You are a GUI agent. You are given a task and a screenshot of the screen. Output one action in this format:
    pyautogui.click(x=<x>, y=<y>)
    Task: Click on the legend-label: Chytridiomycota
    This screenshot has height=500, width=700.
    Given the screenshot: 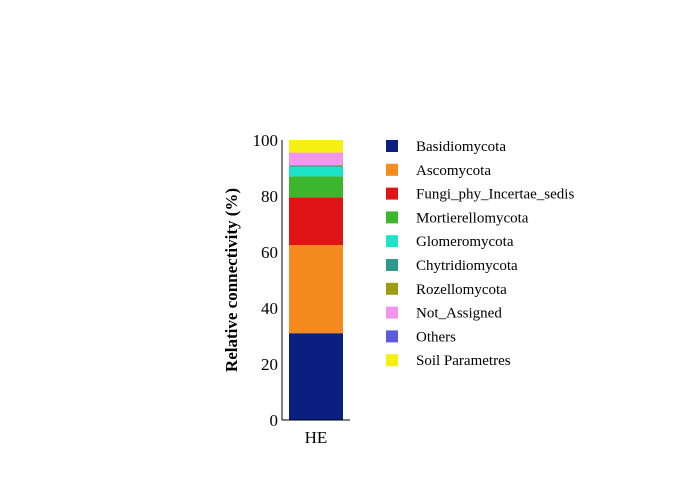 What is the action you would take?
    pyautogui.click(x=467, y=266)
    